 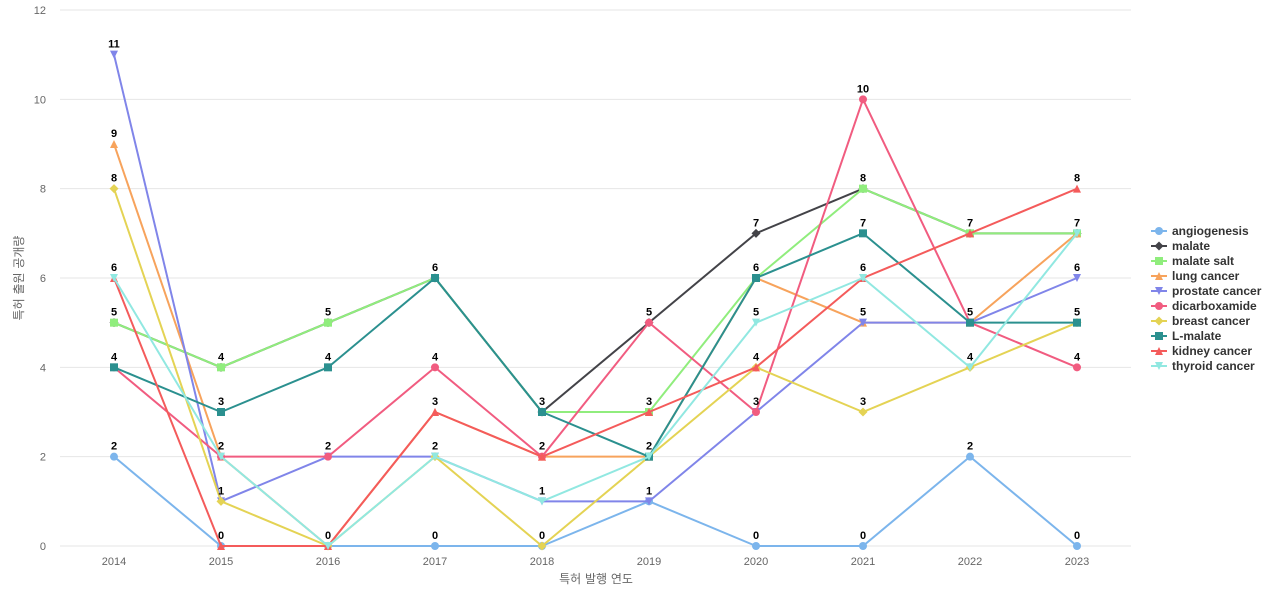 What do you see at coordinates (114, 322) in the screenshot?
I see `data-point-malate-salt` at bounding box center [114, 322].